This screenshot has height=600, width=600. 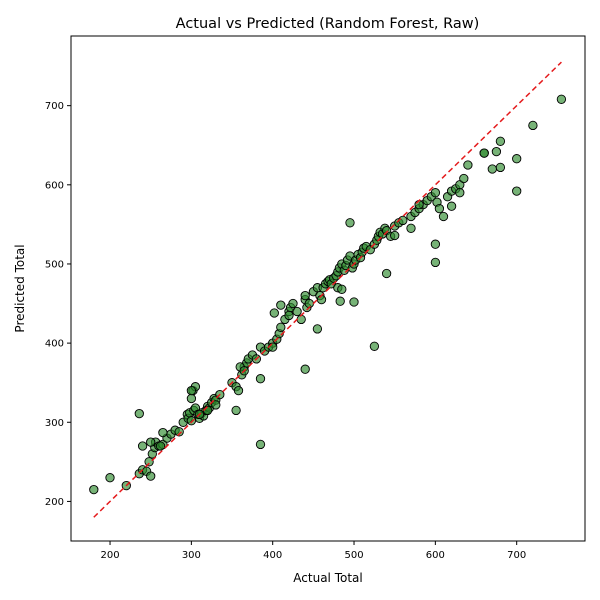 What do you see at coordinates (516, 555) in the screenshot?
I see `x-tick-label: 700` at bounding box center [516, 555].